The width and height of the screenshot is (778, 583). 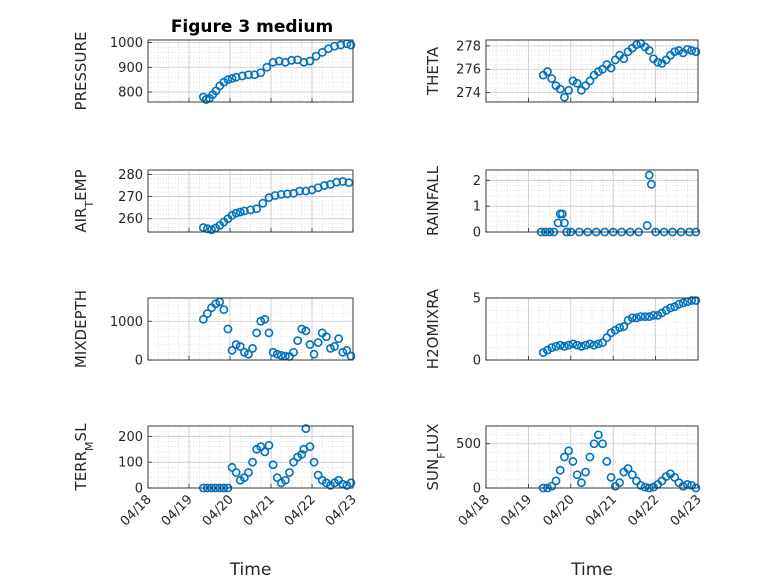 What do you see at coordinates (468, 70) in the screenshot?
I see `y-tick-label: 276` at bounding box center [468, 70].